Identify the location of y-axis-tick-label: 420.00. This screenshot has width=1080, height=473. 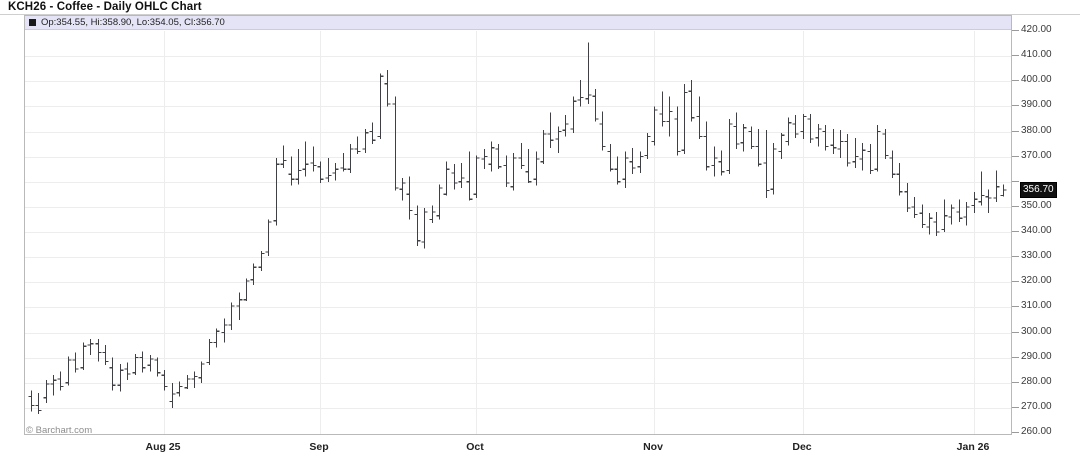
(1036, 29).